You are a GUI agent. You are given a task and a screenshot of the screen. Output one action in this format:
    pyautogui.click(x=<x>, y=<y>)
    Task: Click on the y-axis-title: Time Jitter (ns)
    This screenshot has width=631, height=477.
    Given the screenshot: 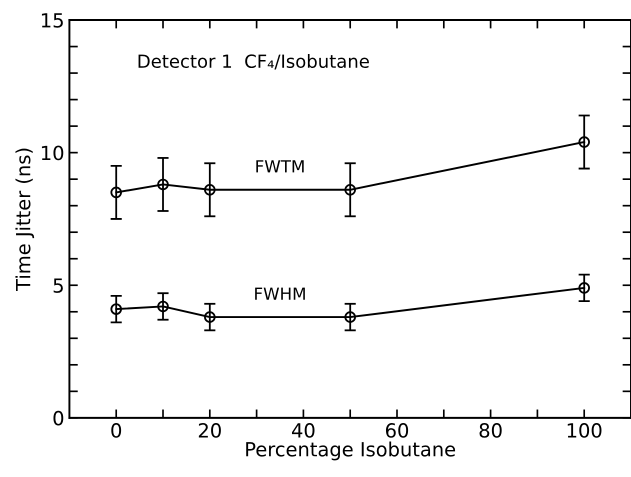 What is the action you would take?
    pyautogui.click(x=24, y=219)
    